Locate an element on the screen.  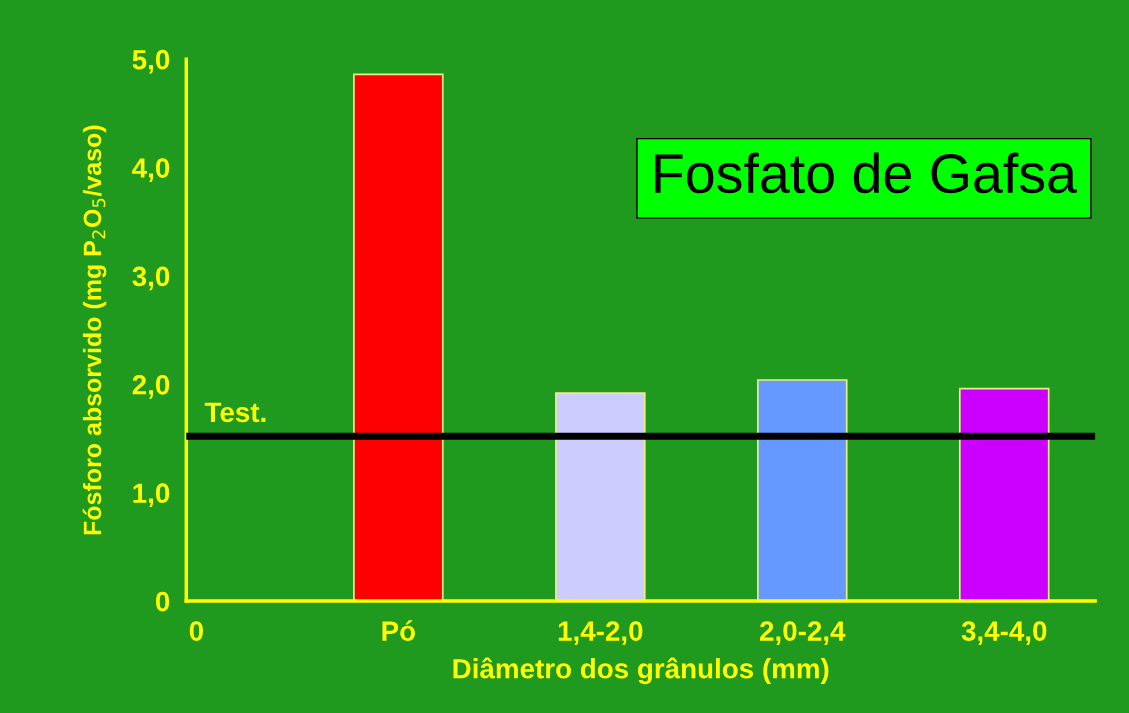
x-tick-label: 2,0-2,4 is located at coordinates (803, 633).